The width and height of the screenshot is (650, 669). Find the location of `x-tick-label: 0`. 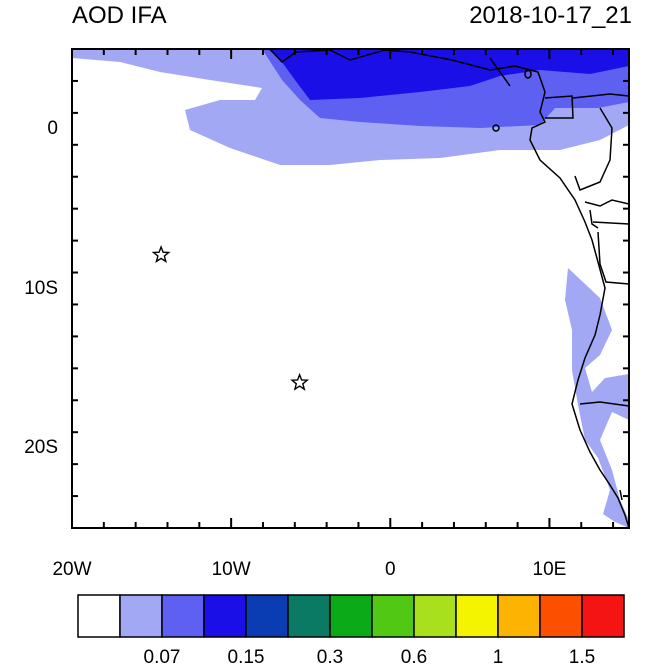

x-tick-label: 0 is located at coordinates (390, 569).